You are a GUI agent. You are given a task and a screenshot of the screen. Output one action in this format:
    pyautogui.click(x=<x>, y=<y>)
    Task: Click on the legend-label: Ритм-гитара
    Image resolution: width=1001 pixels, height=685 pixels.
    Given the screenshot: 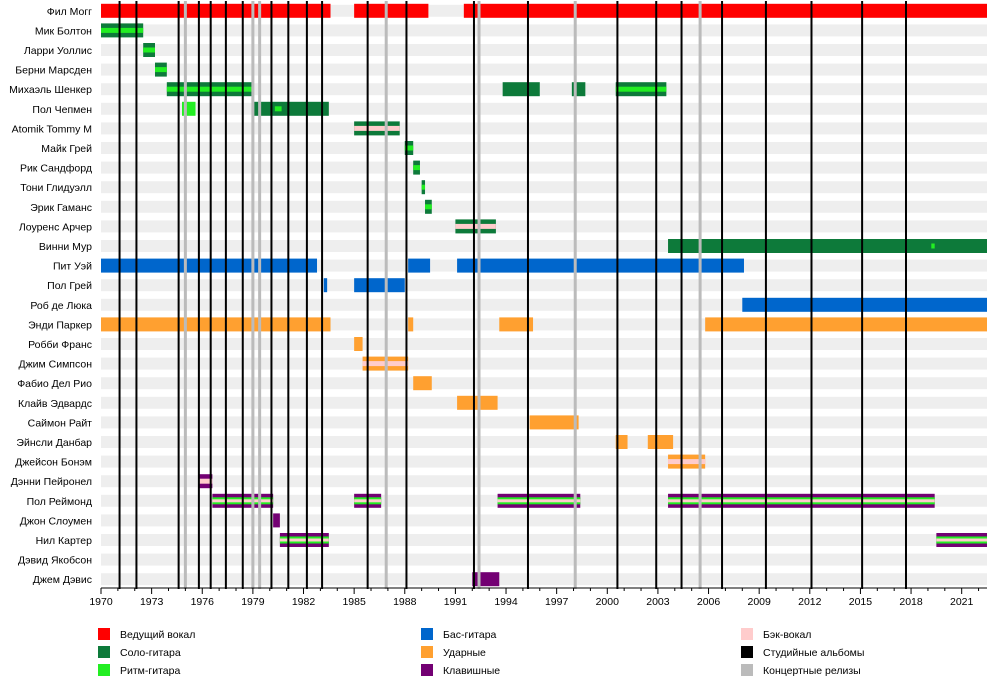 What is the action you would take?
    pyautogui.click(x=150, y=671)
    